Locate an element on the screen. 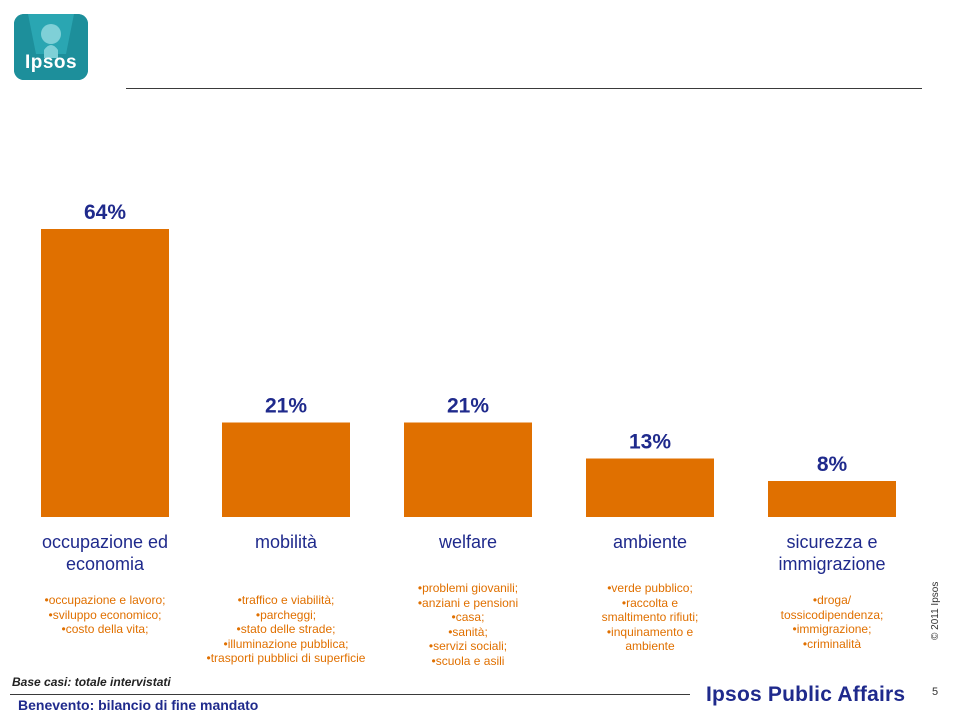  category-label-1: occupazione ed is located at coordinates (105, 542).